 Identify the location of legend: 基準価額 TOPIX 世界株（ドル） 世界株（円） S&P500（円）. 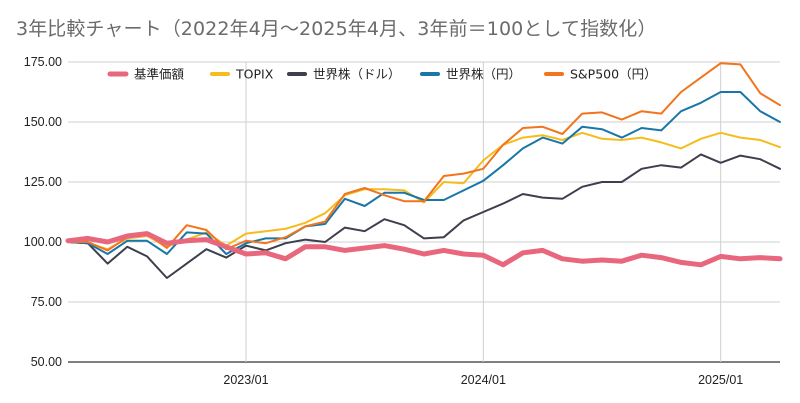
(382, 74).